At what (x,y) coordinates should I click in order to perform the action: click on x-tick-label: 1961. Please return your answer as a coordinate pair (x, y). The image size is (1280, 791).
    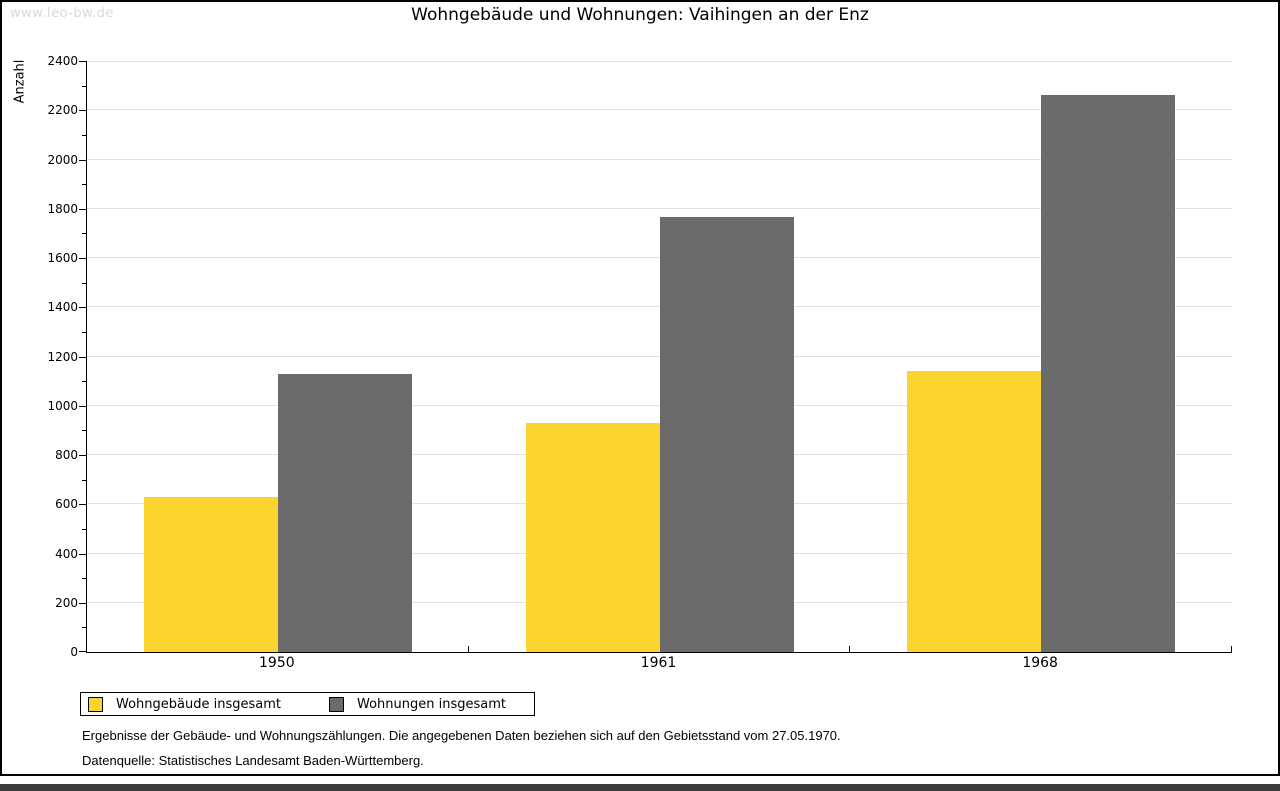
    Looking at the image, I should click on (658, 663).